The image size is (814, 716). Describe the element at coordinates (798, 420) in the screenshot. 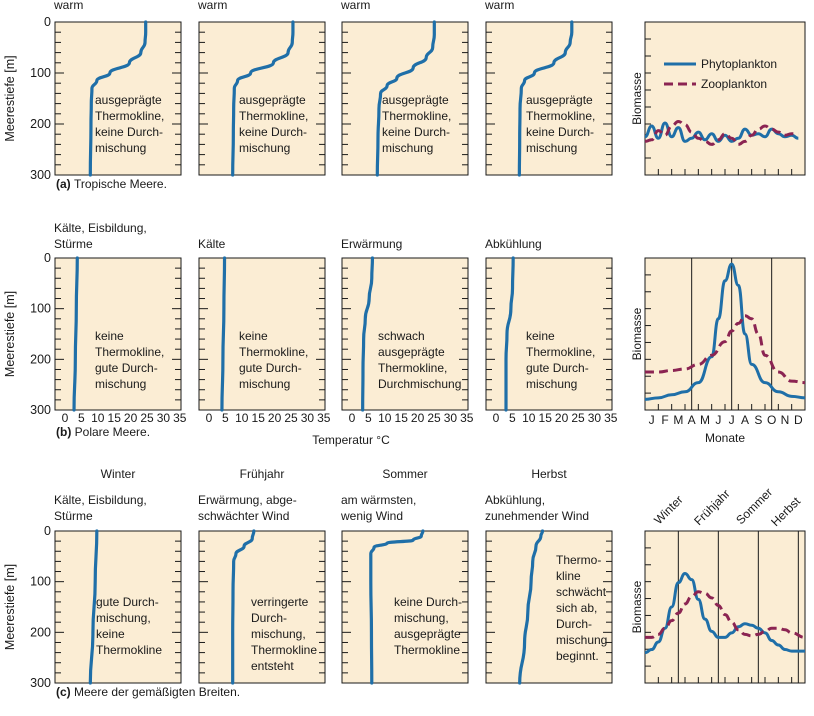

I see `month-tick-label: D` at that location.